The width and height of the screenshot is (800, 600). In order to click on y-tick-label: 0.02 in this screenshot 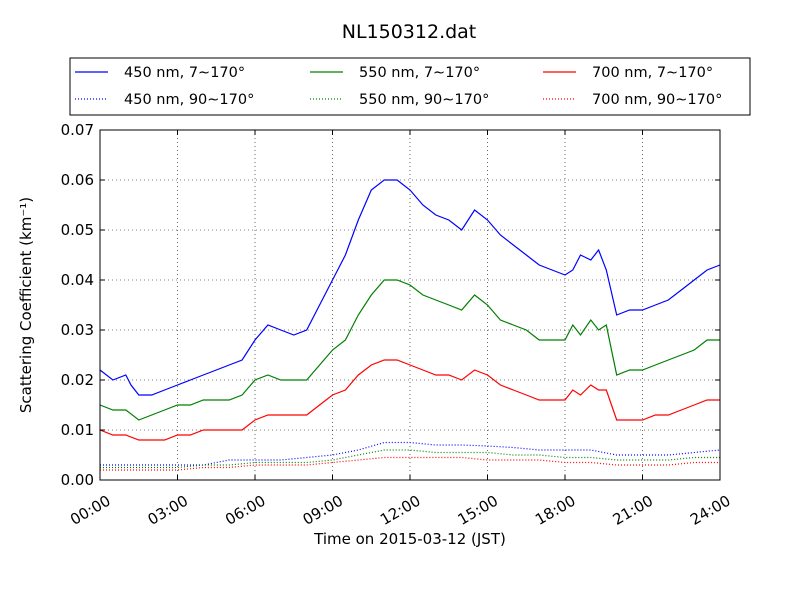, I will do `click(77, 380)`.